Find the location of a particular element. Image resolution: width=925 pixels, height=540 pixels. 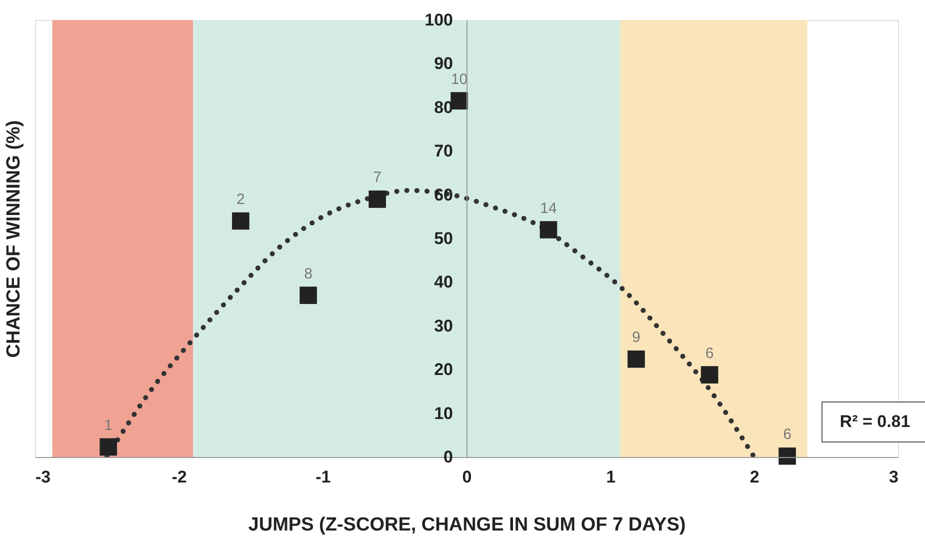

x-tick-label: -1 is located at coordinates (323, 477).